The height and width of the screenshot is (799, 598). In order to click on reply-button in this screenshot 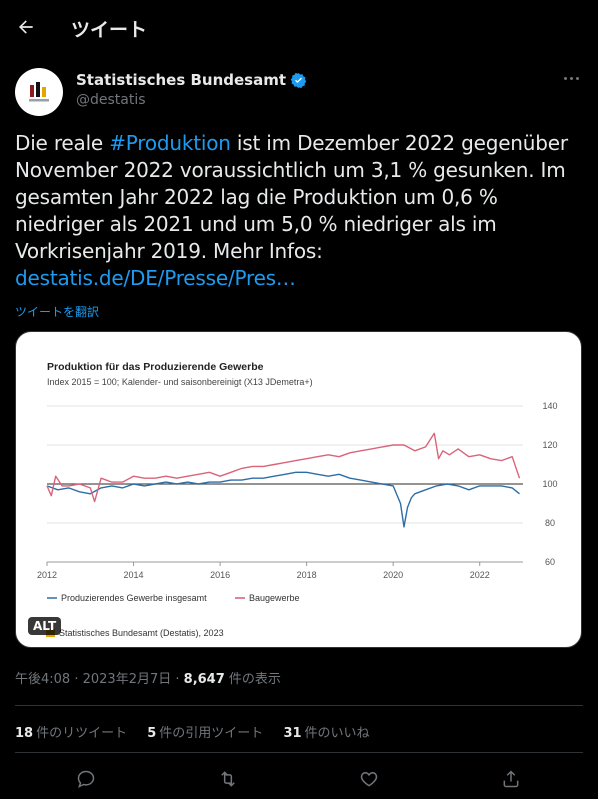, I will do `click(86, 779)`.